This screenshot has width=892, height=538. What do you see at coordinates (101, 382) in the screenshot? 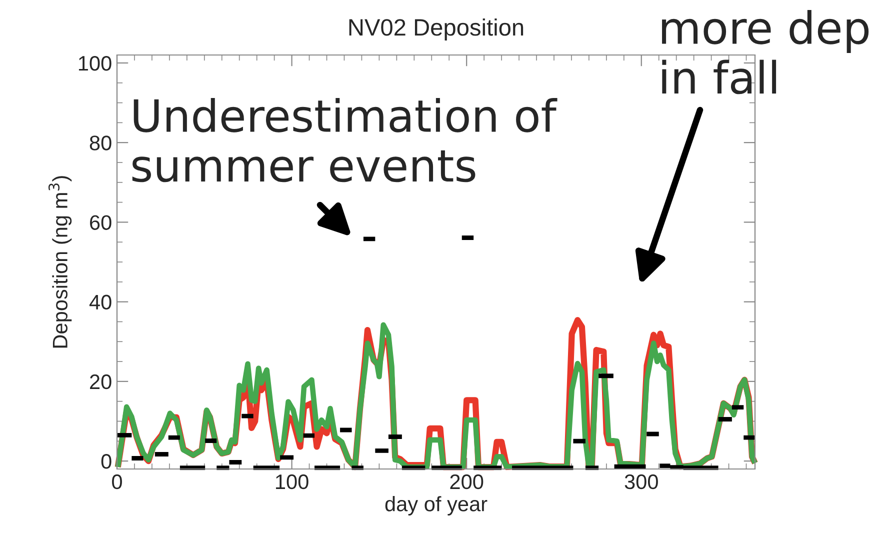
I see `y-tick-label: 20` at bounding box center [101, 382].